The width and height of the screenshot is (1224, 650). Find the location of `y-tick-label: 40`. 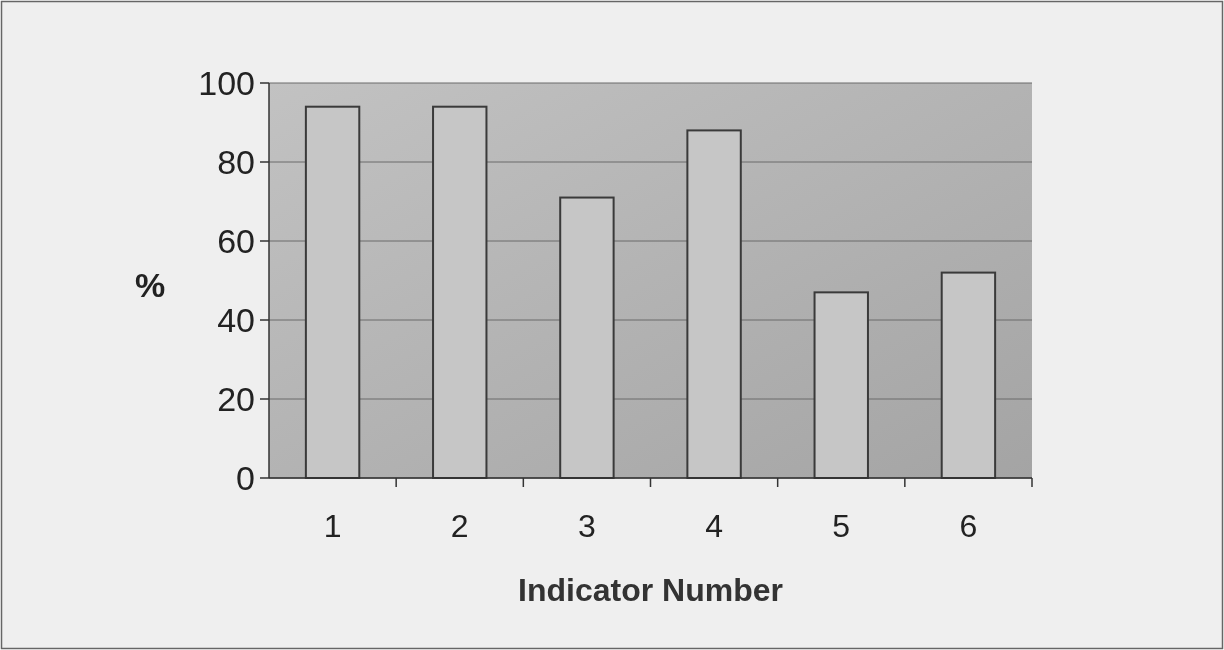

y-tick-label: 40 is located at coordinates (236, 320).